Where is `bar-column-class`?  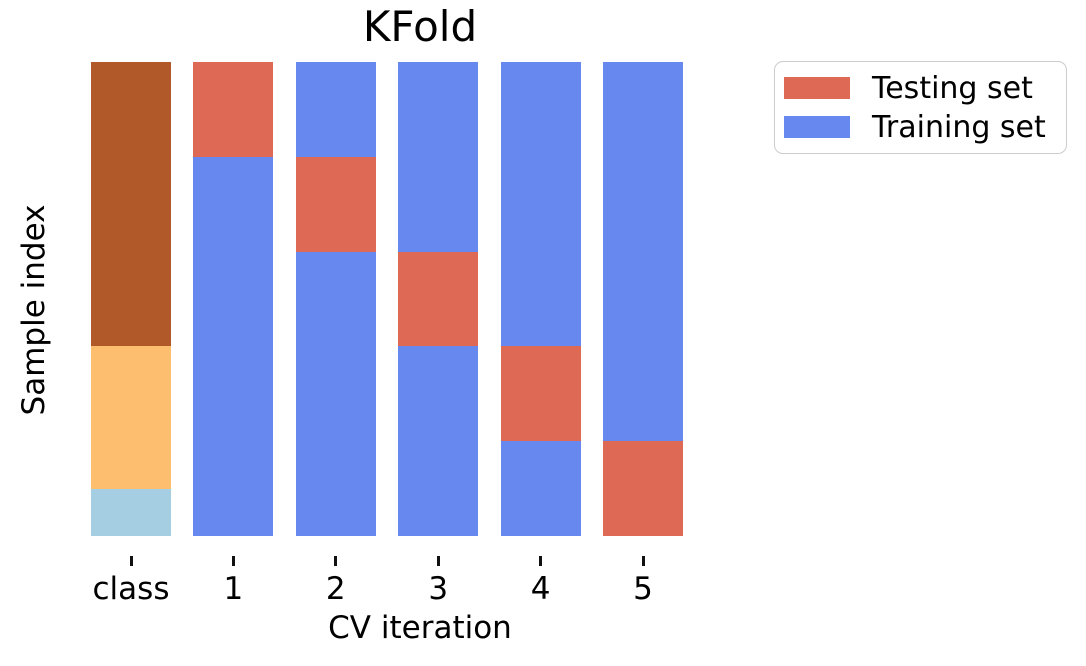 bar-column-class is located at coordinates (131, 299).